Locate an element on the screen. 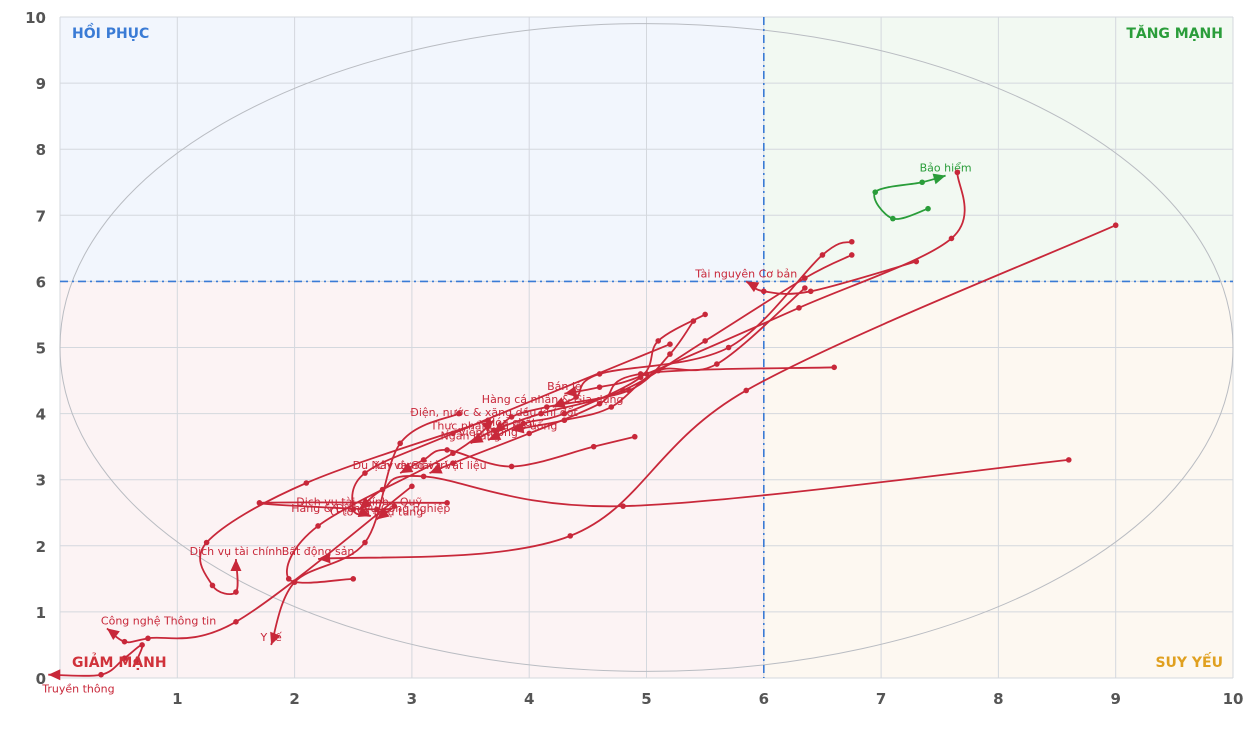 The height and width of the screenshot is (733, 1258). x-tick-label: 10 is located at coordinates (1233, 699).